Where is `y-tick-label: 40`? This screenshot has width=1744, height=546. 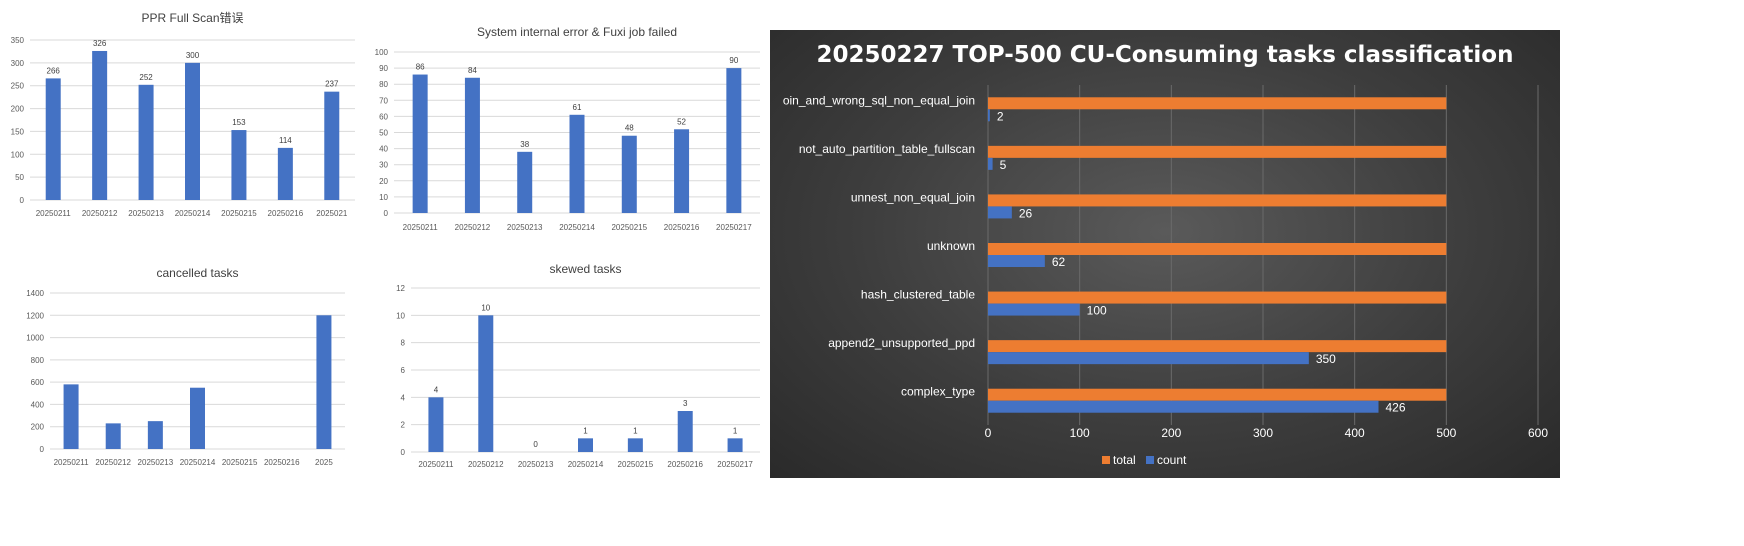 y-tick-label: 40 is located at coordinates (383, 149).